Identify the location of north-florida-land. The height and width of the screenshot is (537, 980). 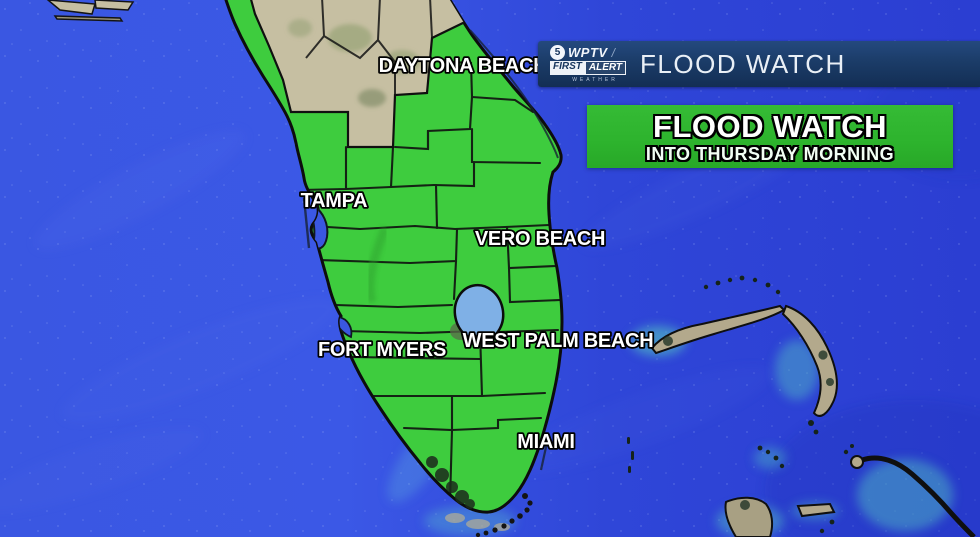
(349, 74).